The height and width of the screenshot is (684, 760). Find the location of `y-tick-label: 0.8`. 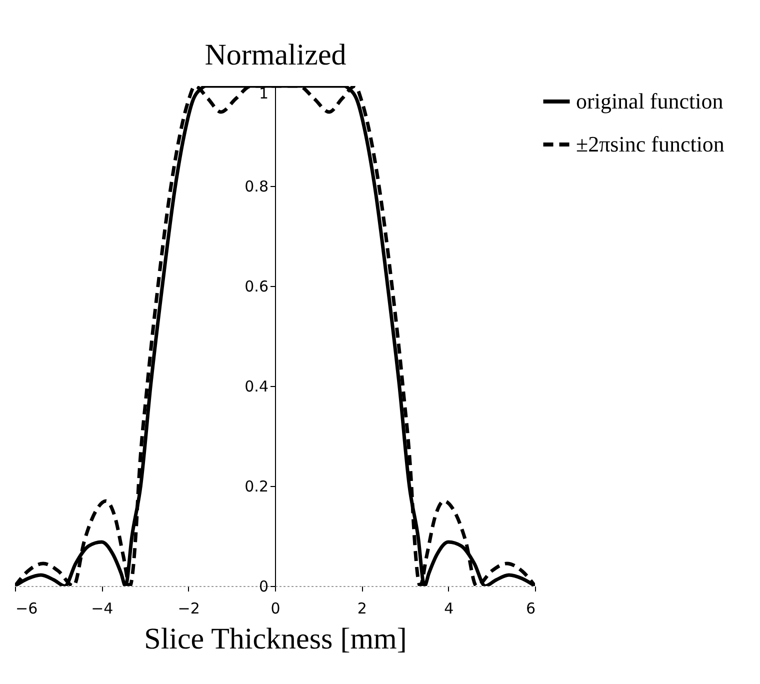

y-tick-label: 0.8 is located at coordinates (256, 187).